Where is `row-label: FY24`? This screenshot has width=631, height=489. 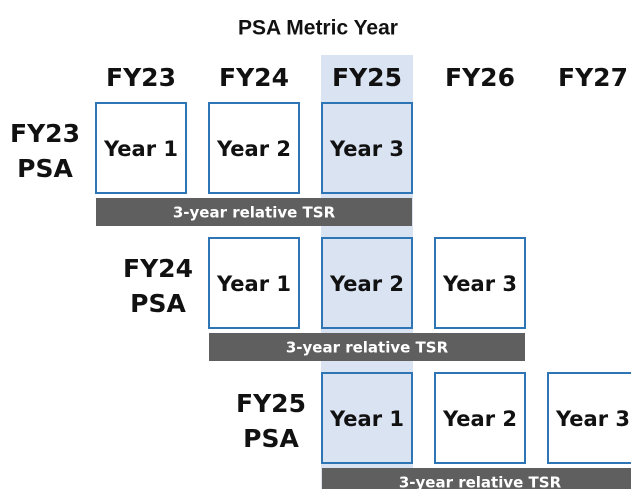
row-label: FY24 is located at coordinates (158, 268).